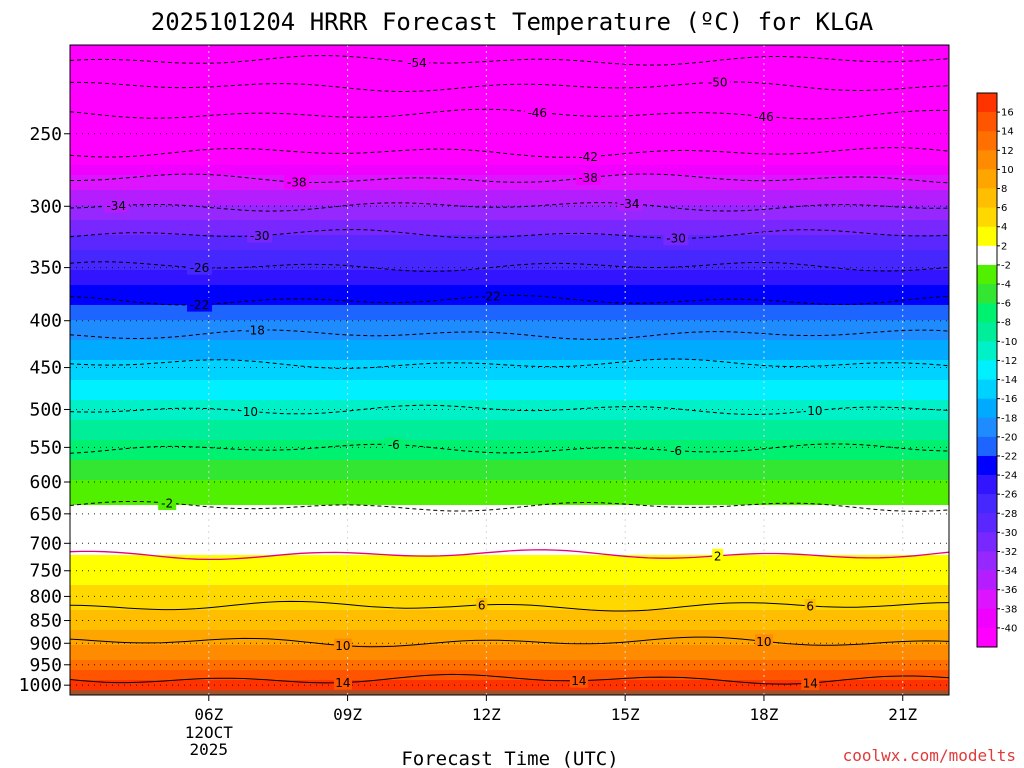  I want to click on x-tick-label: 18Z, so click(763, 714).